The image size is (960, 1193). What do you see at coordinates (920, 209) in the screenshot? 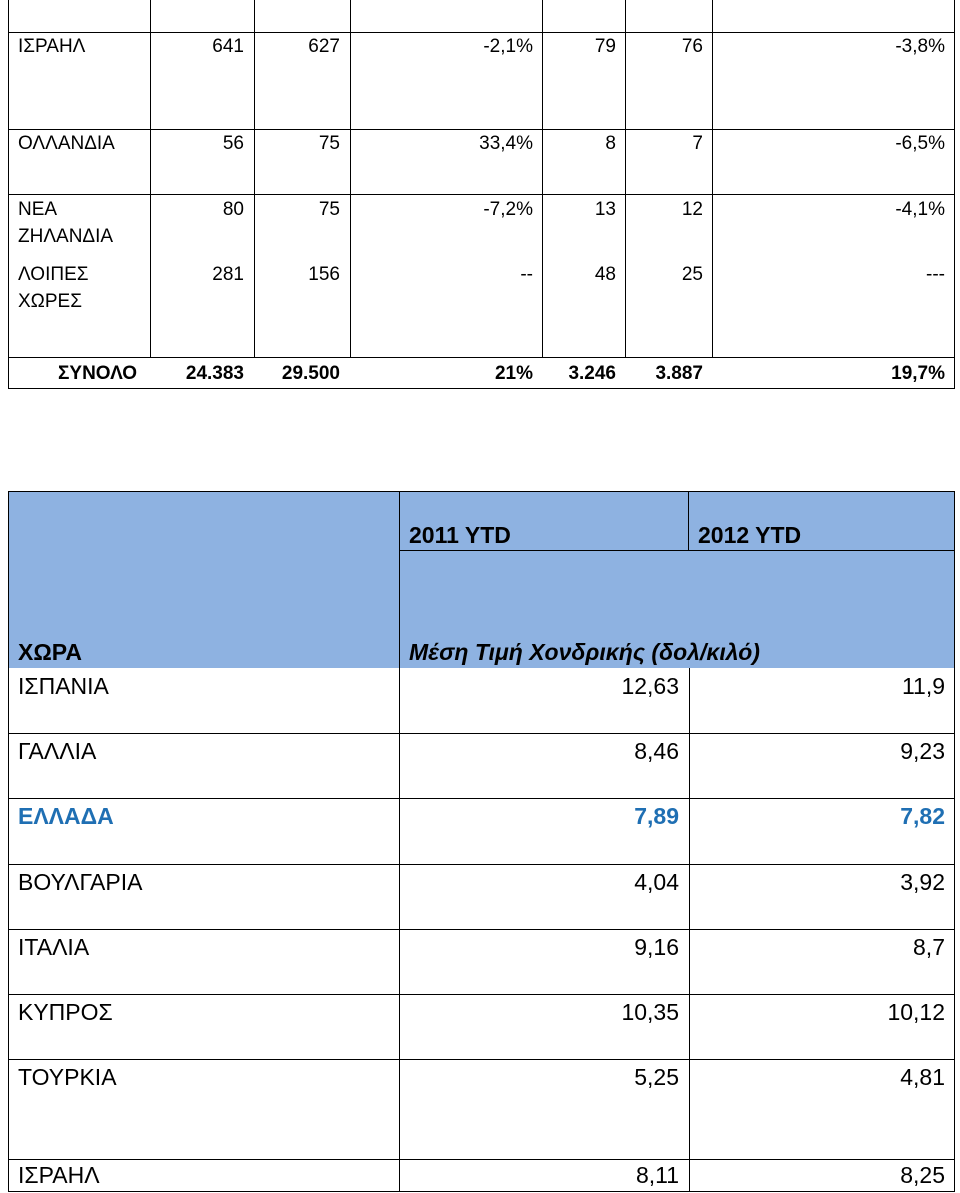
I see `percent-cell: -4,1%` at bounding box center [920, 209].